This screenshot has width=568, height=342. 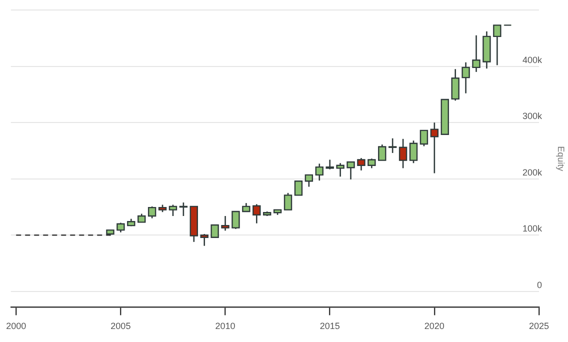 I want to click on x-tick-label: 2005, so click(x=120, y=326).